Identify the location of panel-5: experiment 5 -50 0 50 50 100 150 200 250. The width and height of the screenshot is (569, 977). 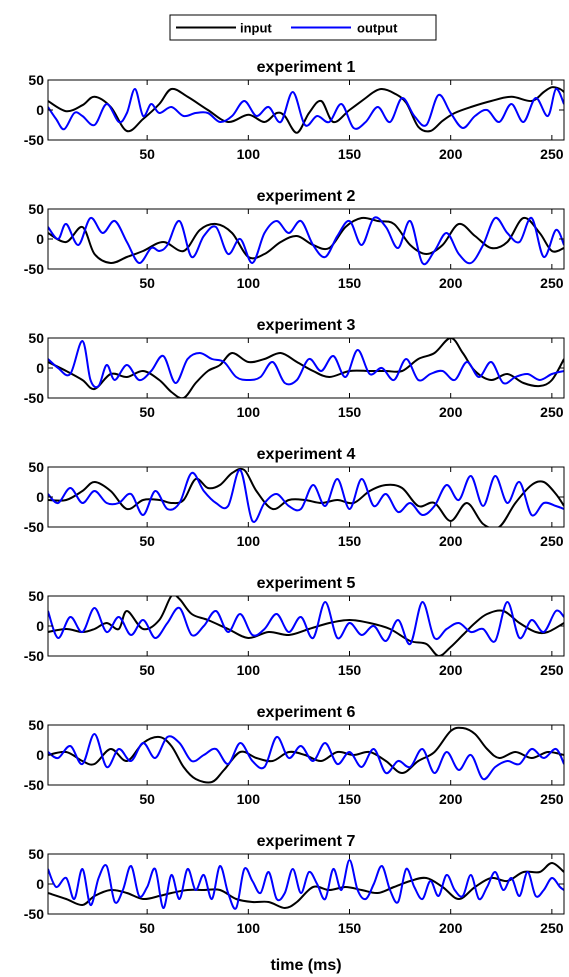
(294, 626).